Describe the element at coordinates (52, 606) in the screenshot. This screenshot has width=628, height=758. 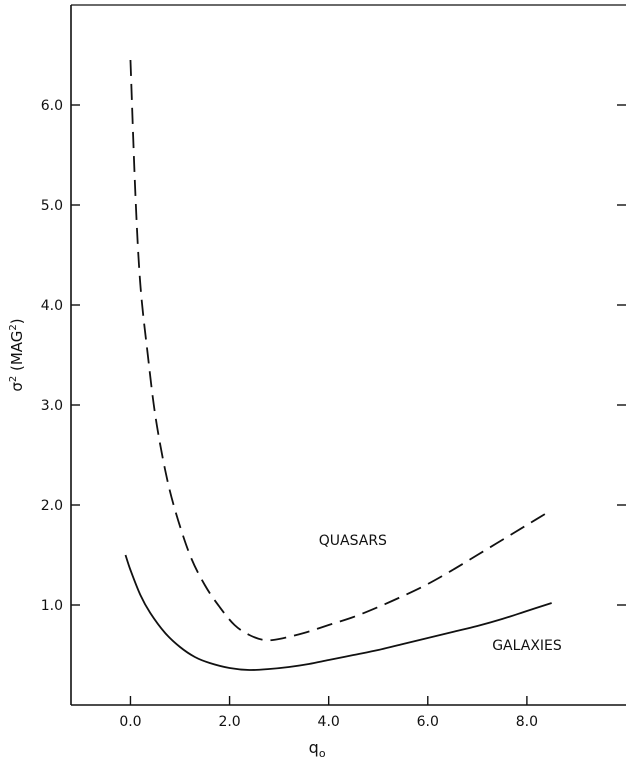
I see `y-tick-label: 1.0` at that location.